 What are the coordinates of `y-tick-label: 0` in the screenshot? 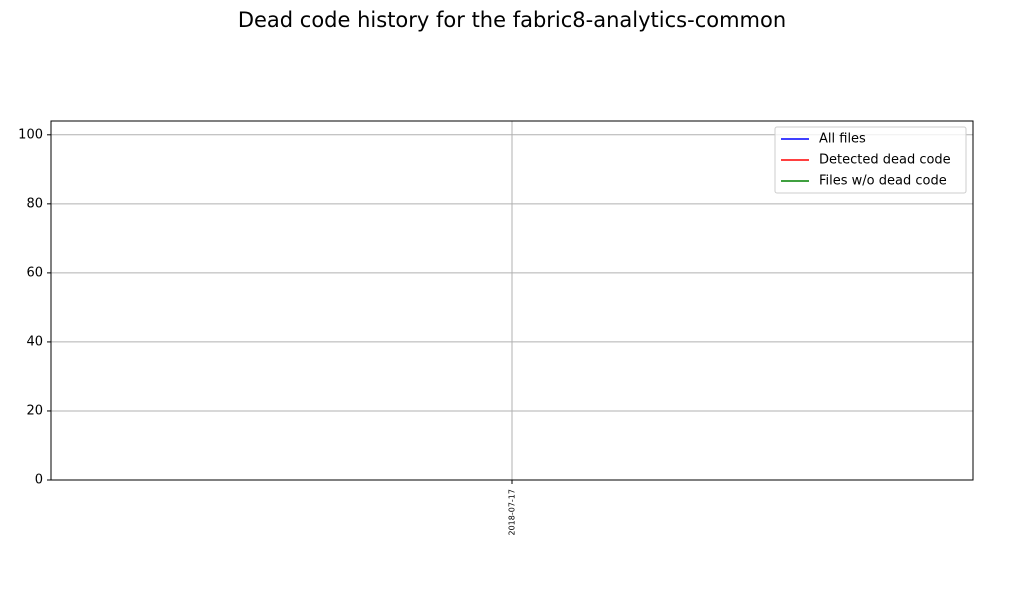 It's located at (39, 480).